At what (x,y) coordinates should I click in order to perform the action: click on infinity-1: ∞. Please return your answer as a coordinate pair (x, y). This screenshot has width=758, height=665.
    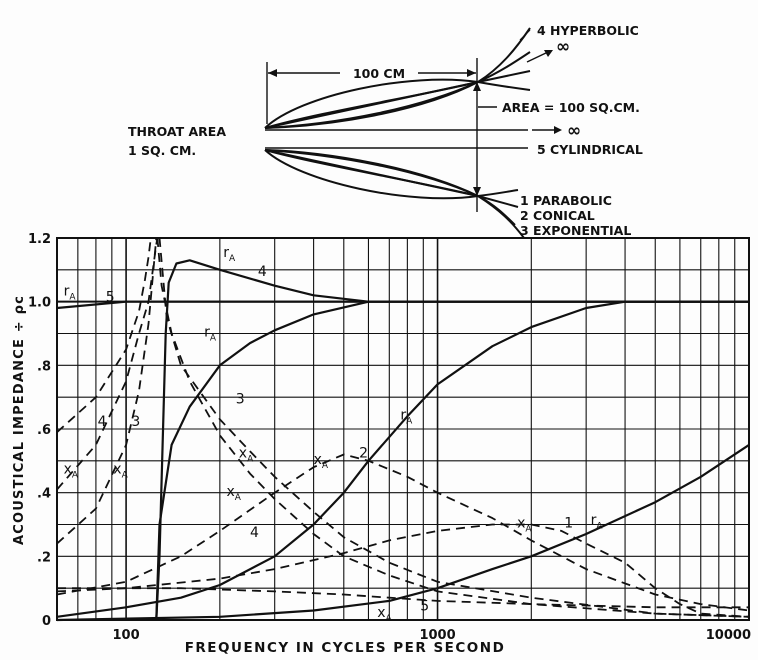
    Looking at the image, I should click on (563, 47).